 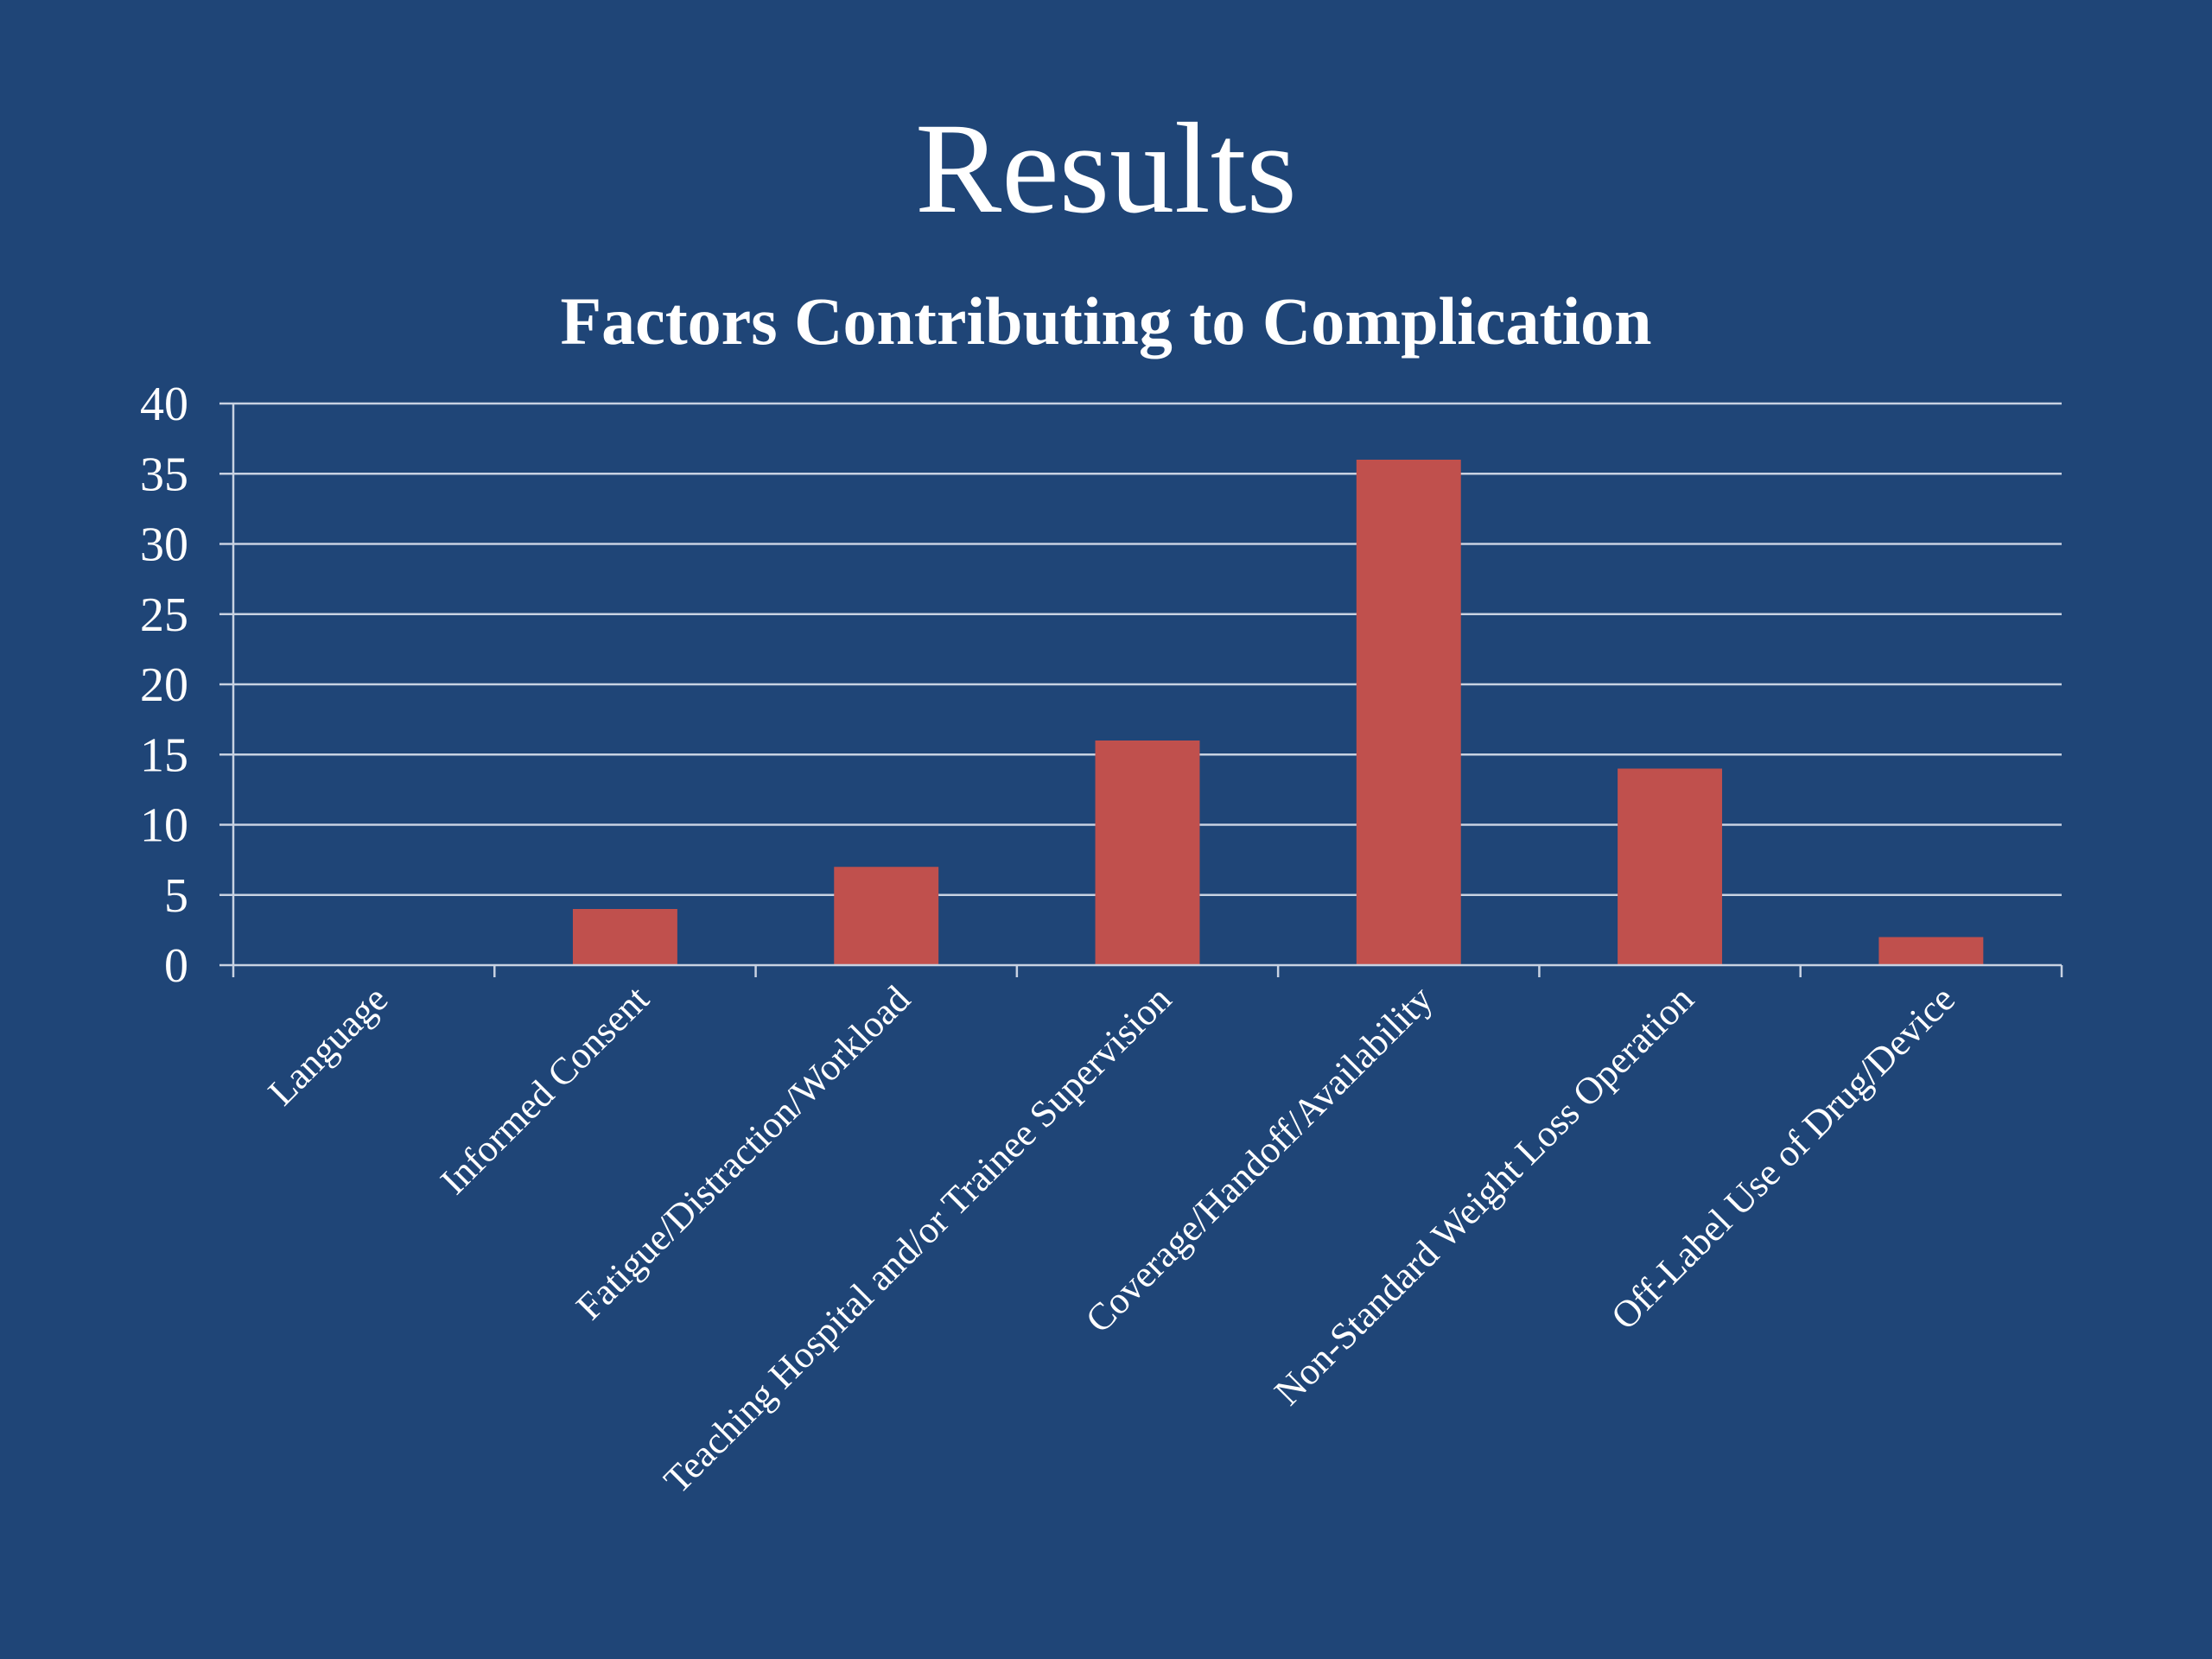 I want to click on y-tick-label: 15, so click(x=164, y=755).